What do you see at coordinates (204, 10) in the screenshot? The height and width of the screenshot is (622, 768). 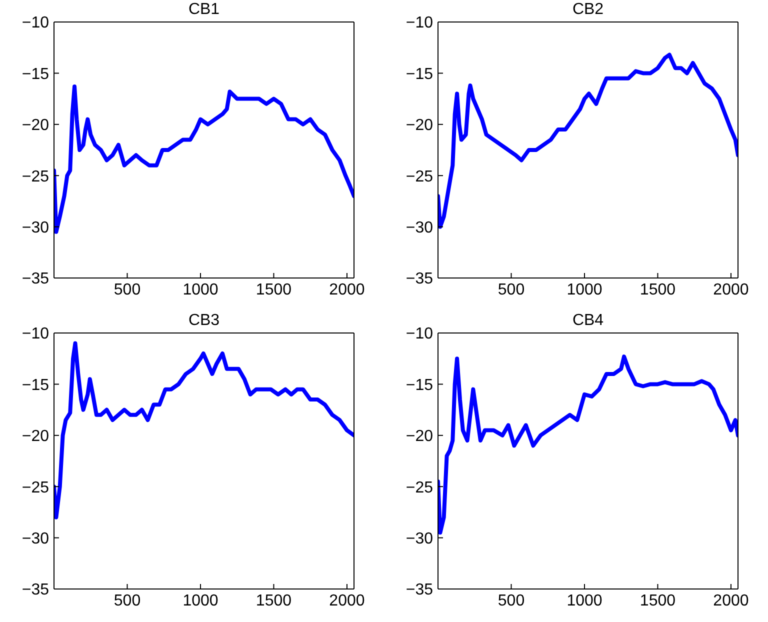 I see `chart-title: CB1` at bounding box center [204, 10].